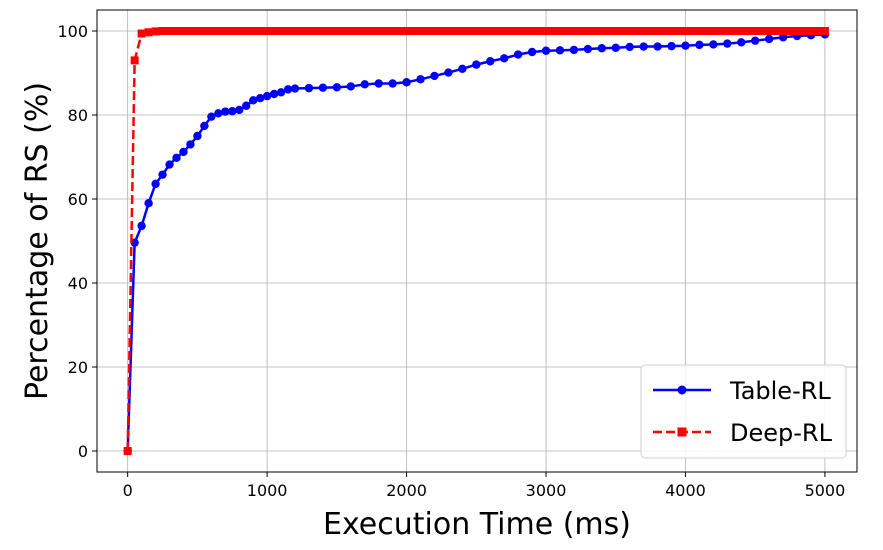 This screenshot has width=883, height=550. What do you see at coordinates (78, 115) in the screenshot?
I see `y-tick-label: 80` at bounding box center [78, 115].